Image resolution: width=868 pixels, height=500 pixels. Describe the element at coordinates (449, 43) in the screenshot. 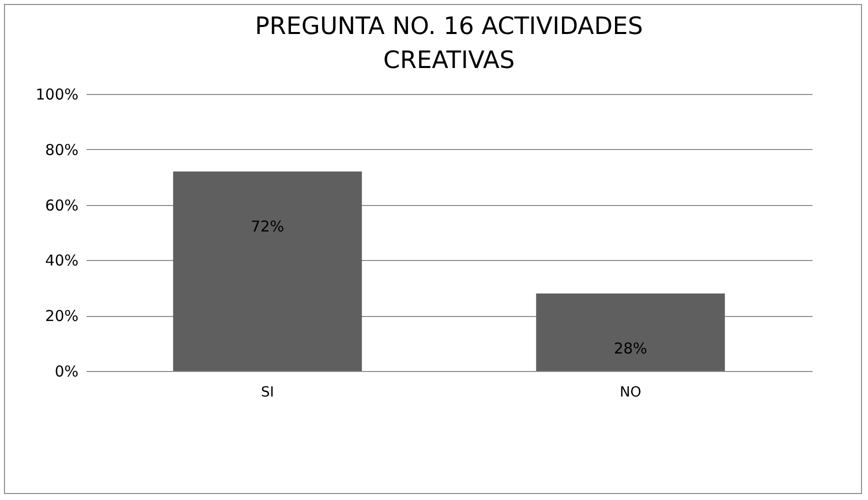

I see `chart-title: PREGUNTA NO. 16 ACTIVIDADES CREATIVAS` at that location.